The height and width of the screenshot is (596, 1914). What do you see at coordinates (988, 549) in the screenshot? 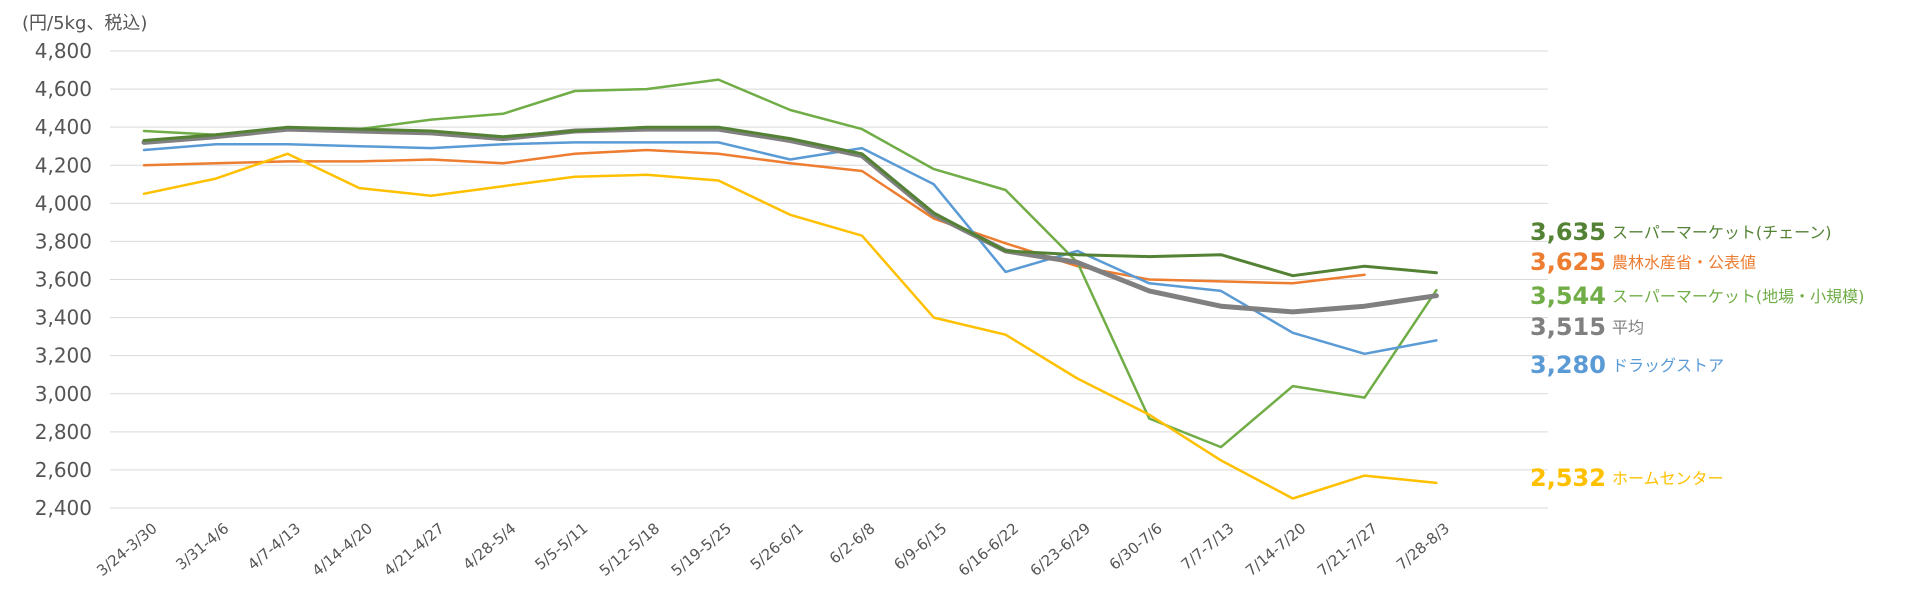
I see `x-tick-label: 6/16-6/22` at bounding box center [988, 549].